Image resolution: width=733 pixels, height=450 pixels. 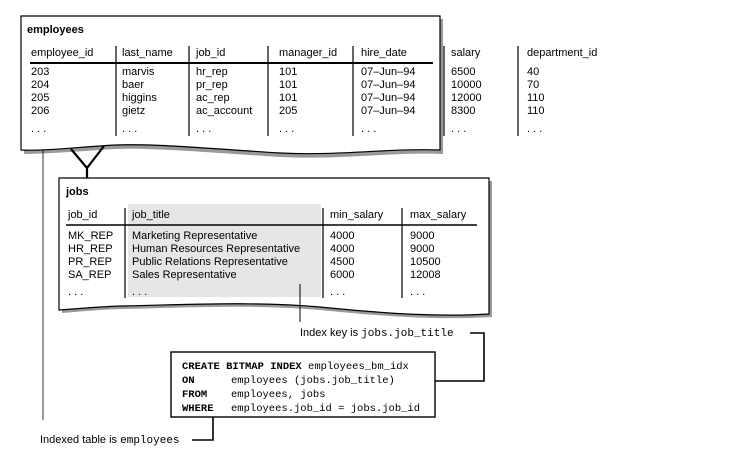 I want to click on employees-cell: 12000, so click(x=466, y=98).